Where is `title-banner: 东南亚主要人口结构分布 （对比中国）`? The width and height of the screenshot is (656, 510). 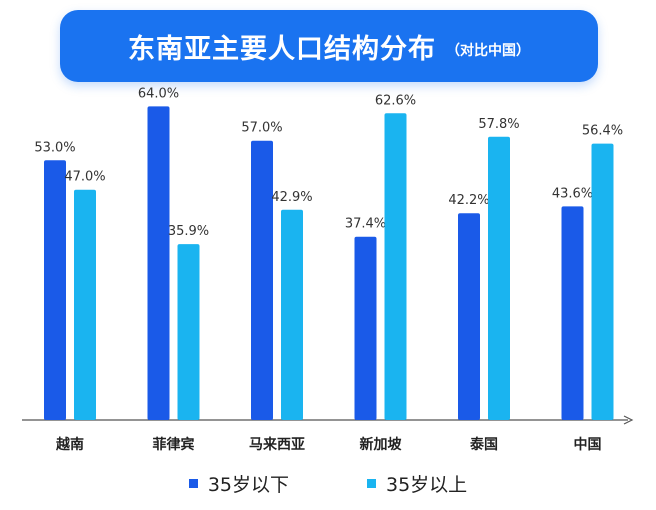 title-banner: 东南亚主要人口结构分布 （对比中国） is located at coordinates (329, 46).